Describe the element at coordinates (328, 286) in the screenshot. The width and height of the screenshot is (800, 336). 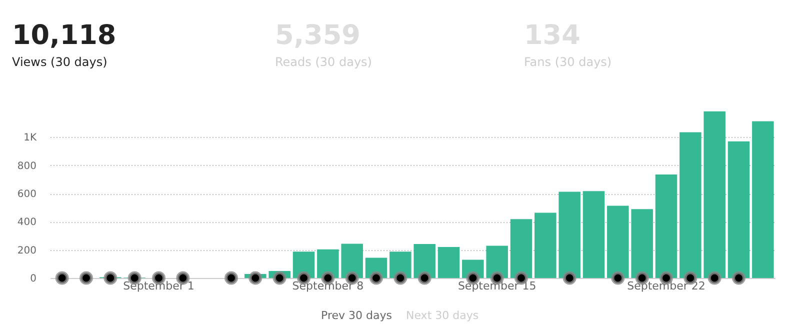
I see `x-tick-label: September 8` at that location.